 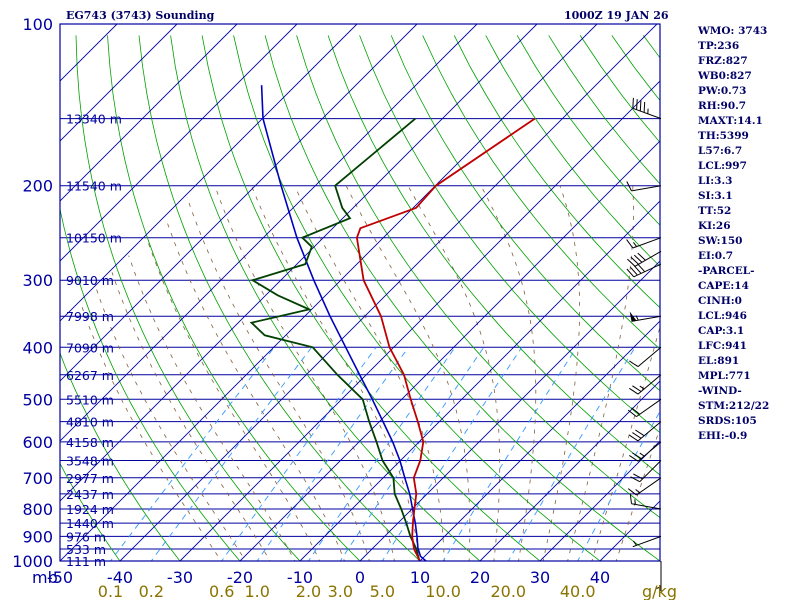 I want to click on index-line: FRZ:827, so click(x=723, y=61).